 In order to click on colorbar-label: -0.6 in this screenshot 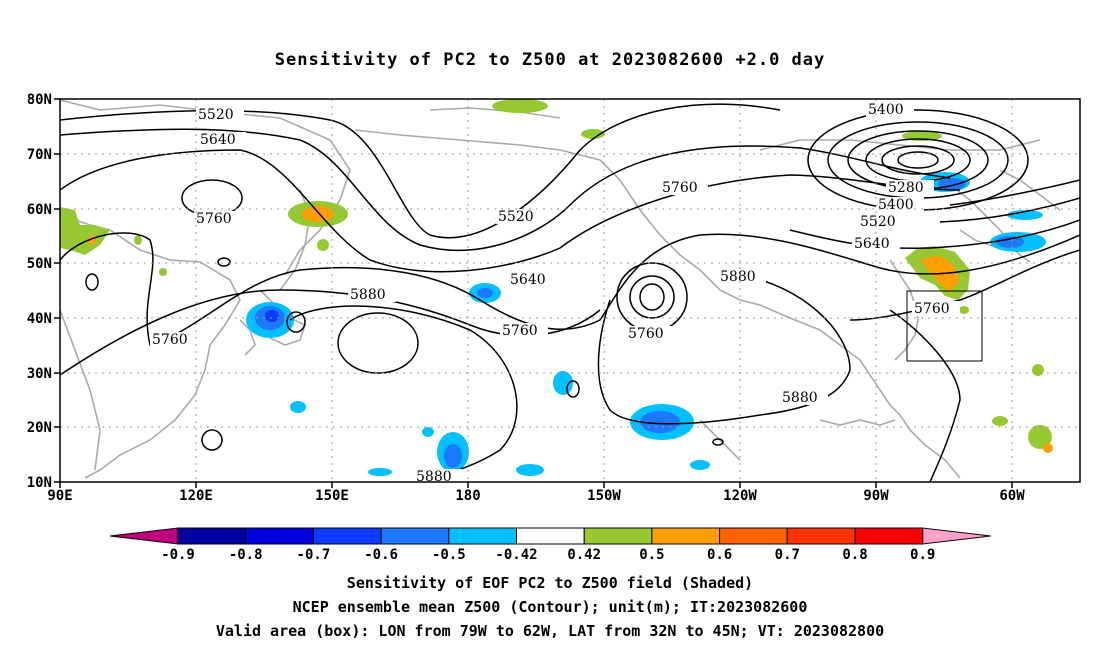, I will do `click(381, 555)`.